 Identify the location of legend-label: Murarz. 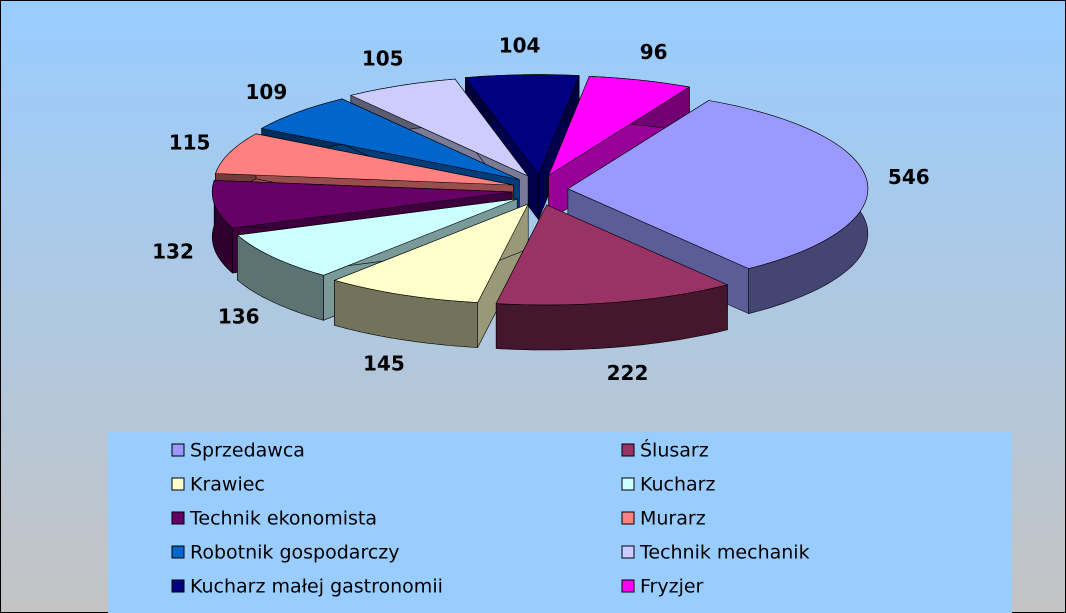
(673, 519).